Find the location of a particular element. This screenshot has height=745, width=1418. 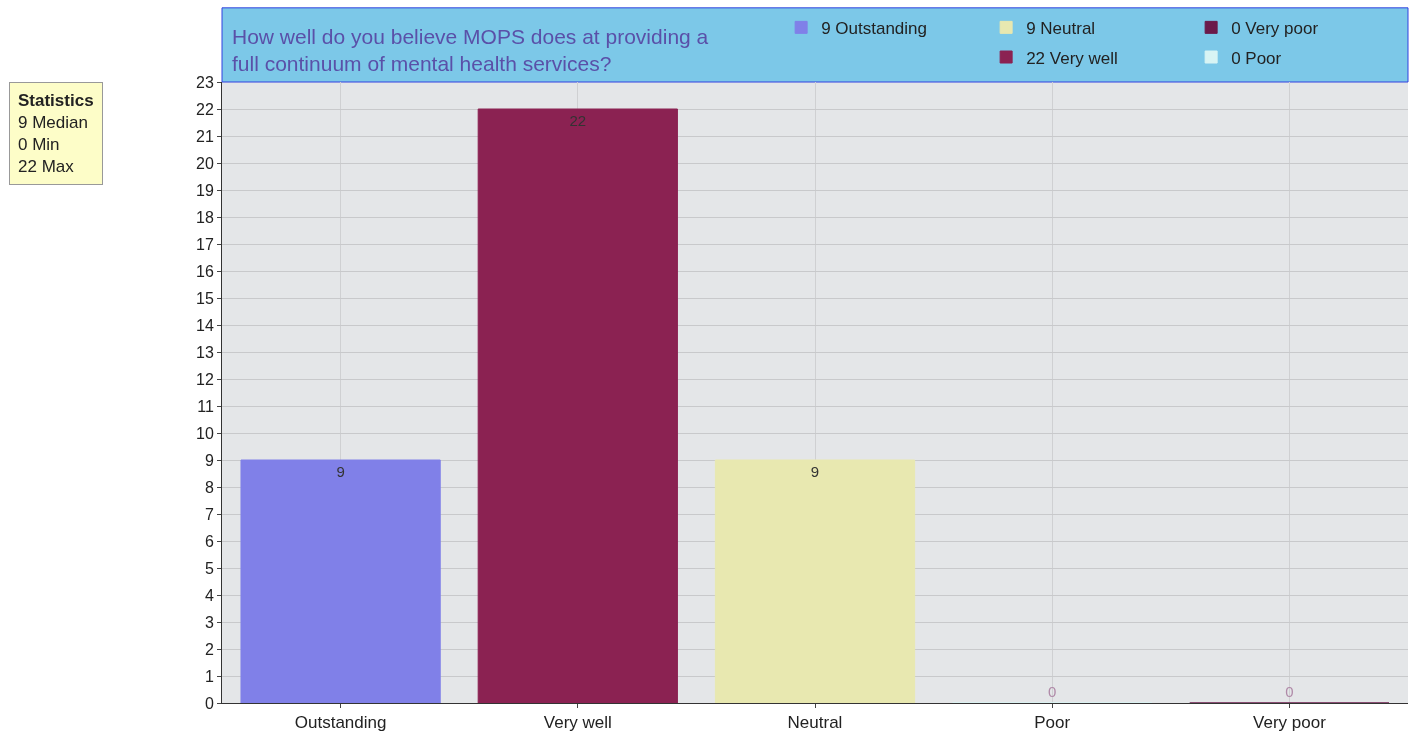

y-tick-label: 12 is located at coordinates (205, 379).